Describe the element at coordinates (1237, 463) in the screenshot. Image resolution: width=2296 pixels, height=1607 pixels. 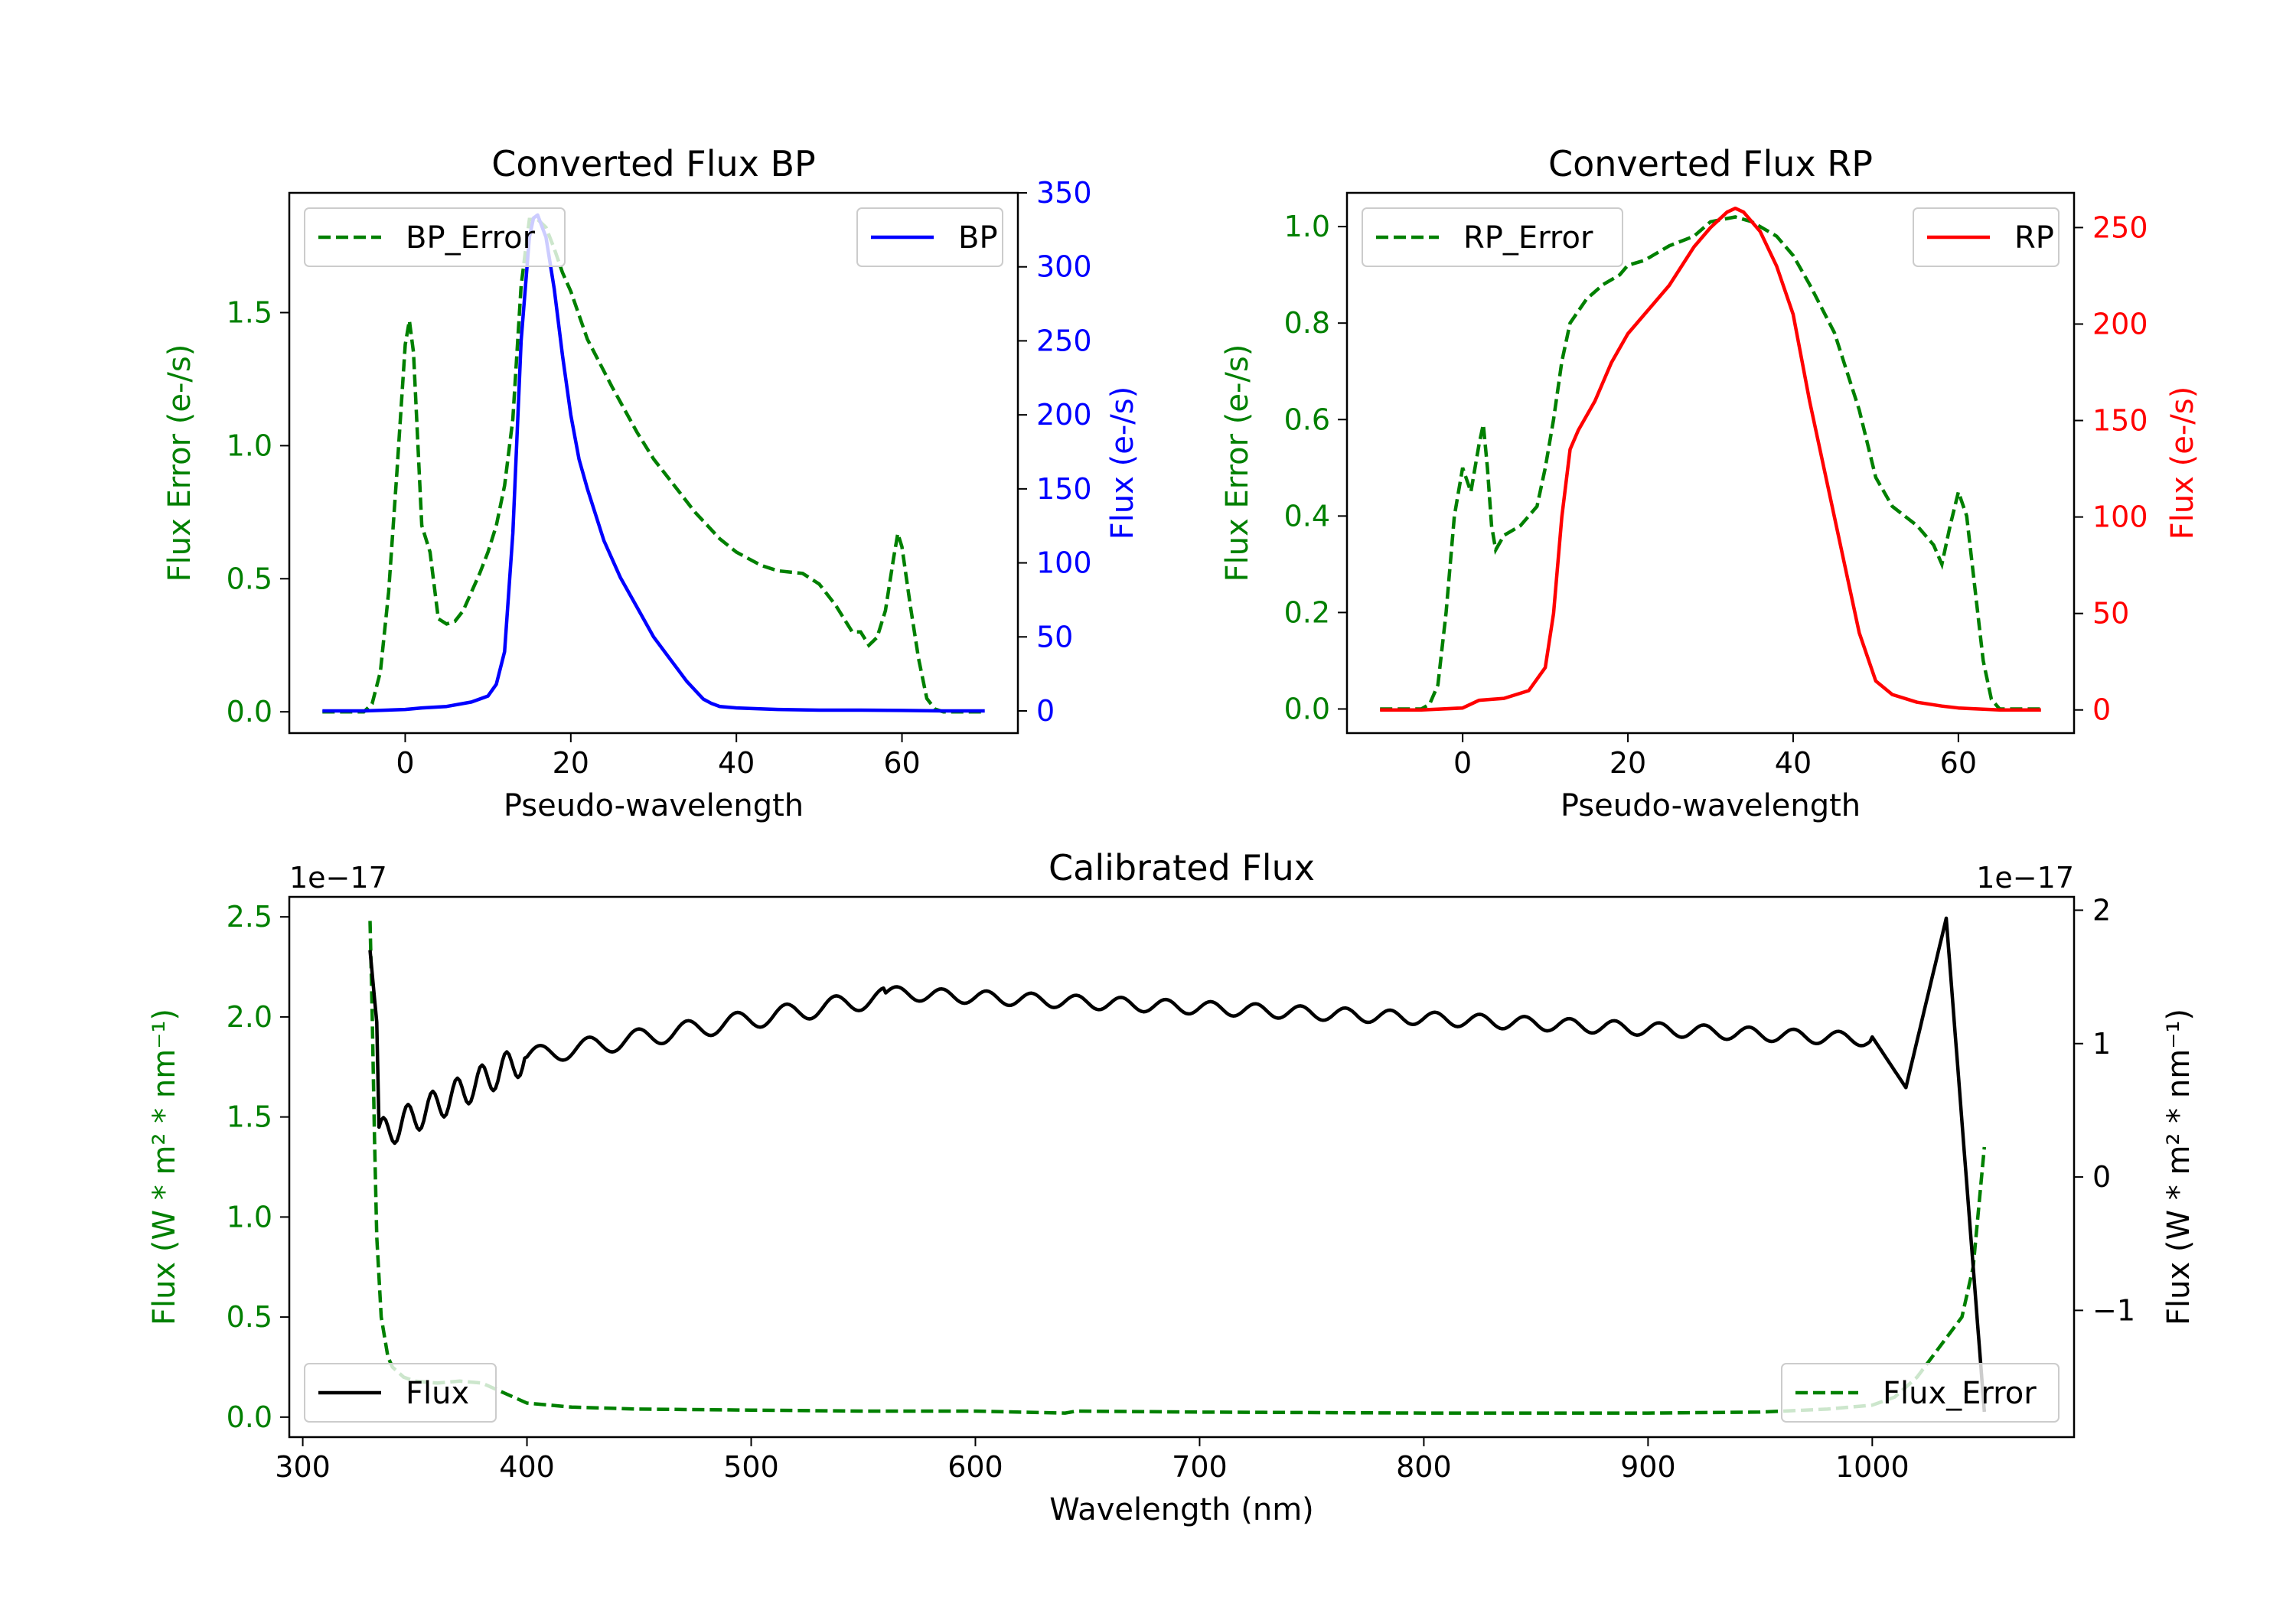
I see `rp-ylabel-left: Flux Error (e-/s)` at that location.